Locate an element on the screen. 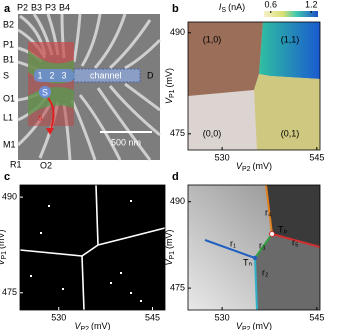 The width and height of the screenshot is (337, 330). electrode-label: O1 is located at coordinates (9, 98).